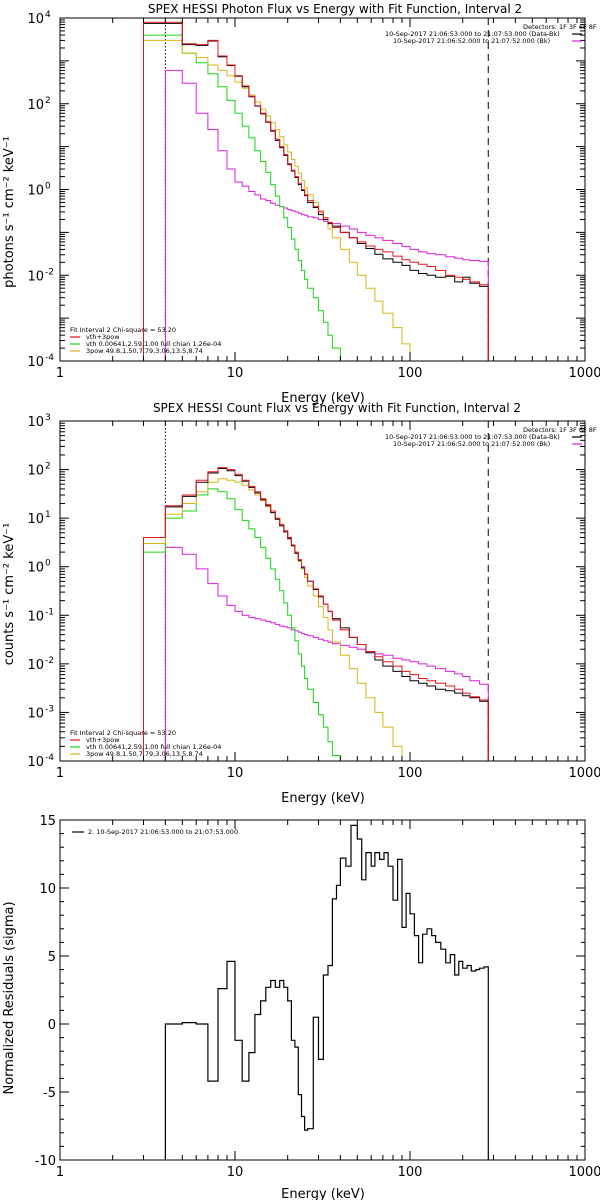 The width and height of the screenshot is (600, 1204). Describe the element at coordinates (49, 1093) in the screenshot. I see `y-tick-label: -5` at that location.